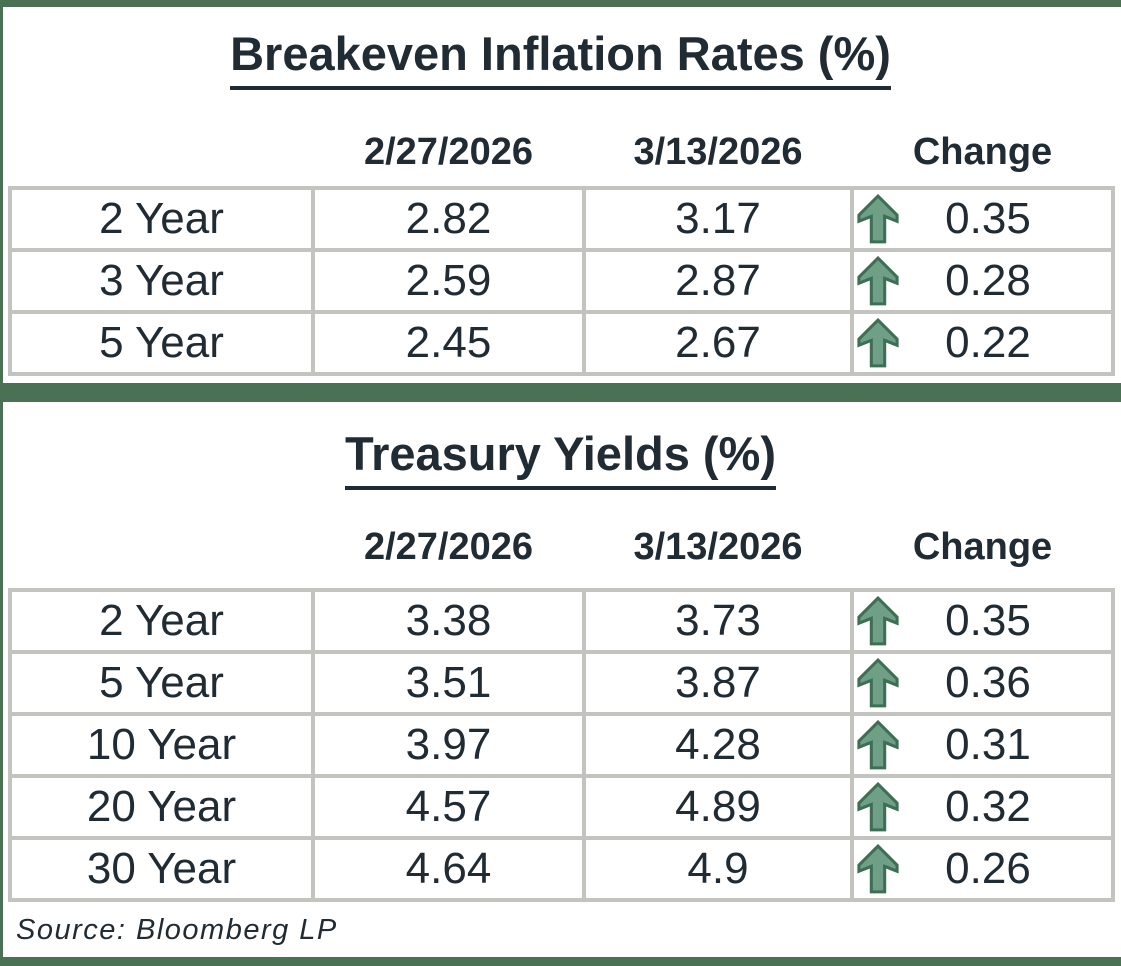 This screenshot has width=1121, height=966. I want to click on row-label-cell: 30 Year, so click(161, 869).